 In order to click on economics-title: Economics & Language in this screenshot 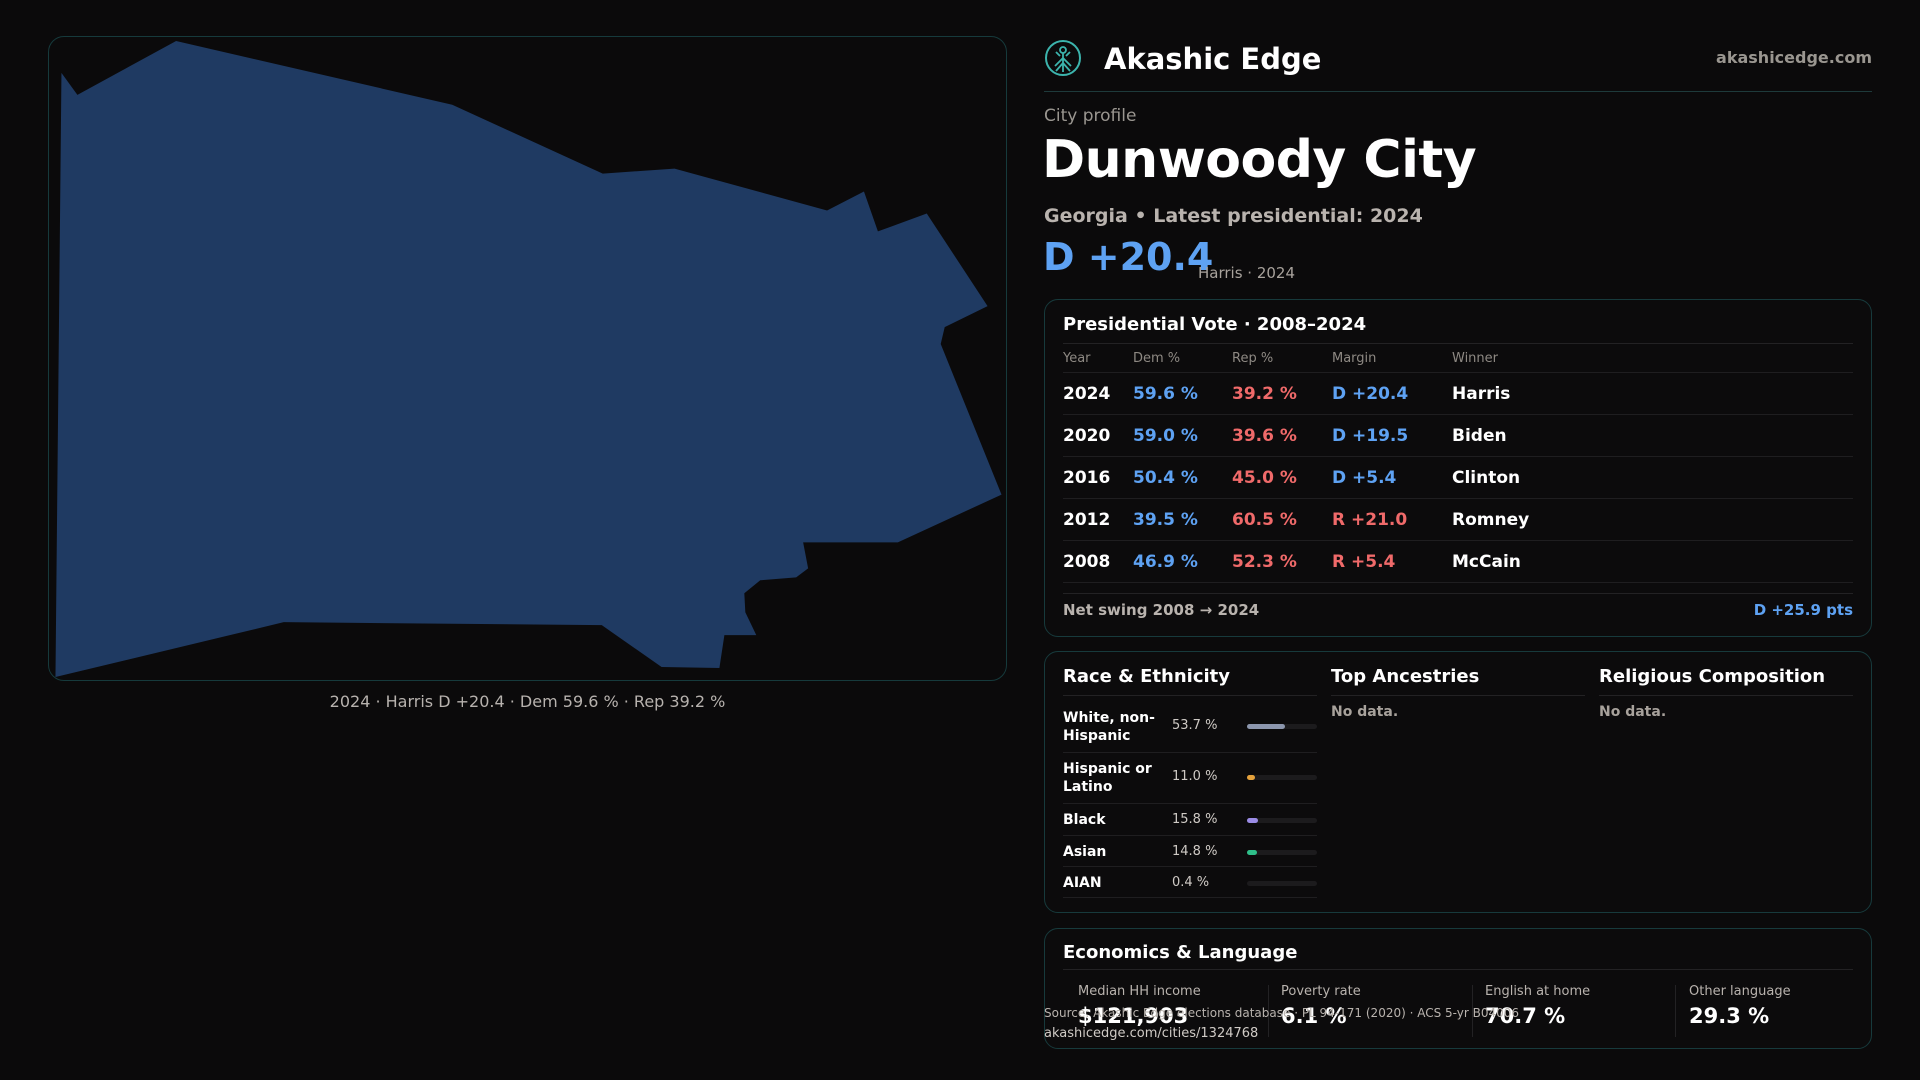, I will do `click(1180, 952)`.